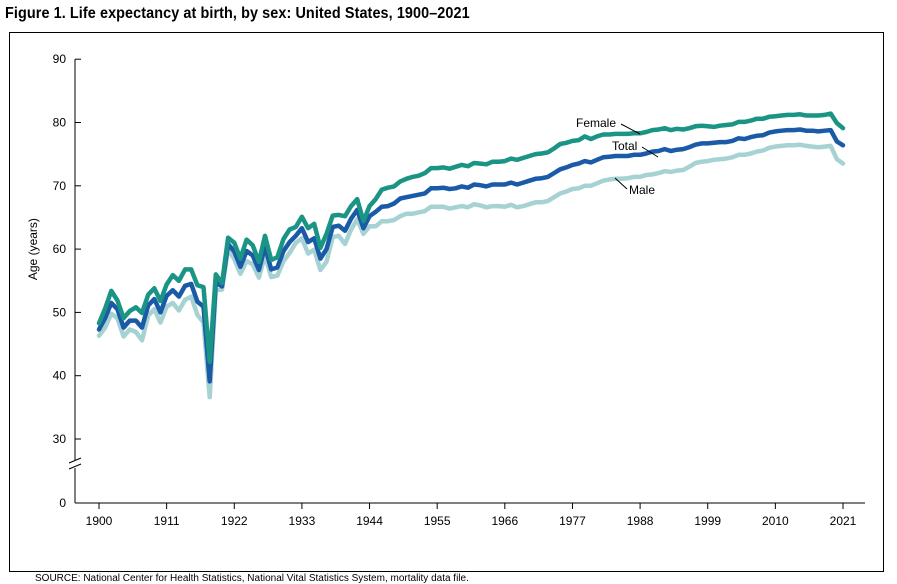 The image size is (897, 584). I want to click on x-tick-label: 2021, so click(843, 521).